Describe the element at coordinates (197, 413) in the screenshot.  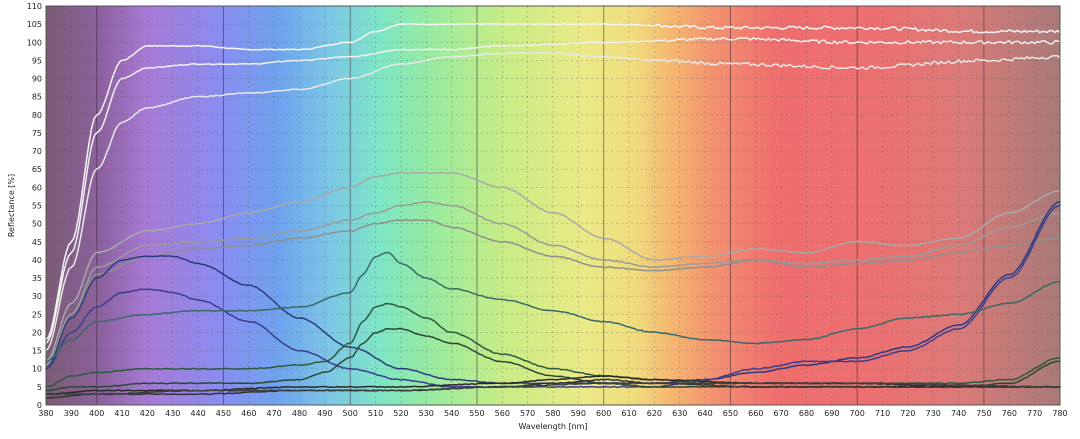
I see `x-tick-label: 440` at that location.